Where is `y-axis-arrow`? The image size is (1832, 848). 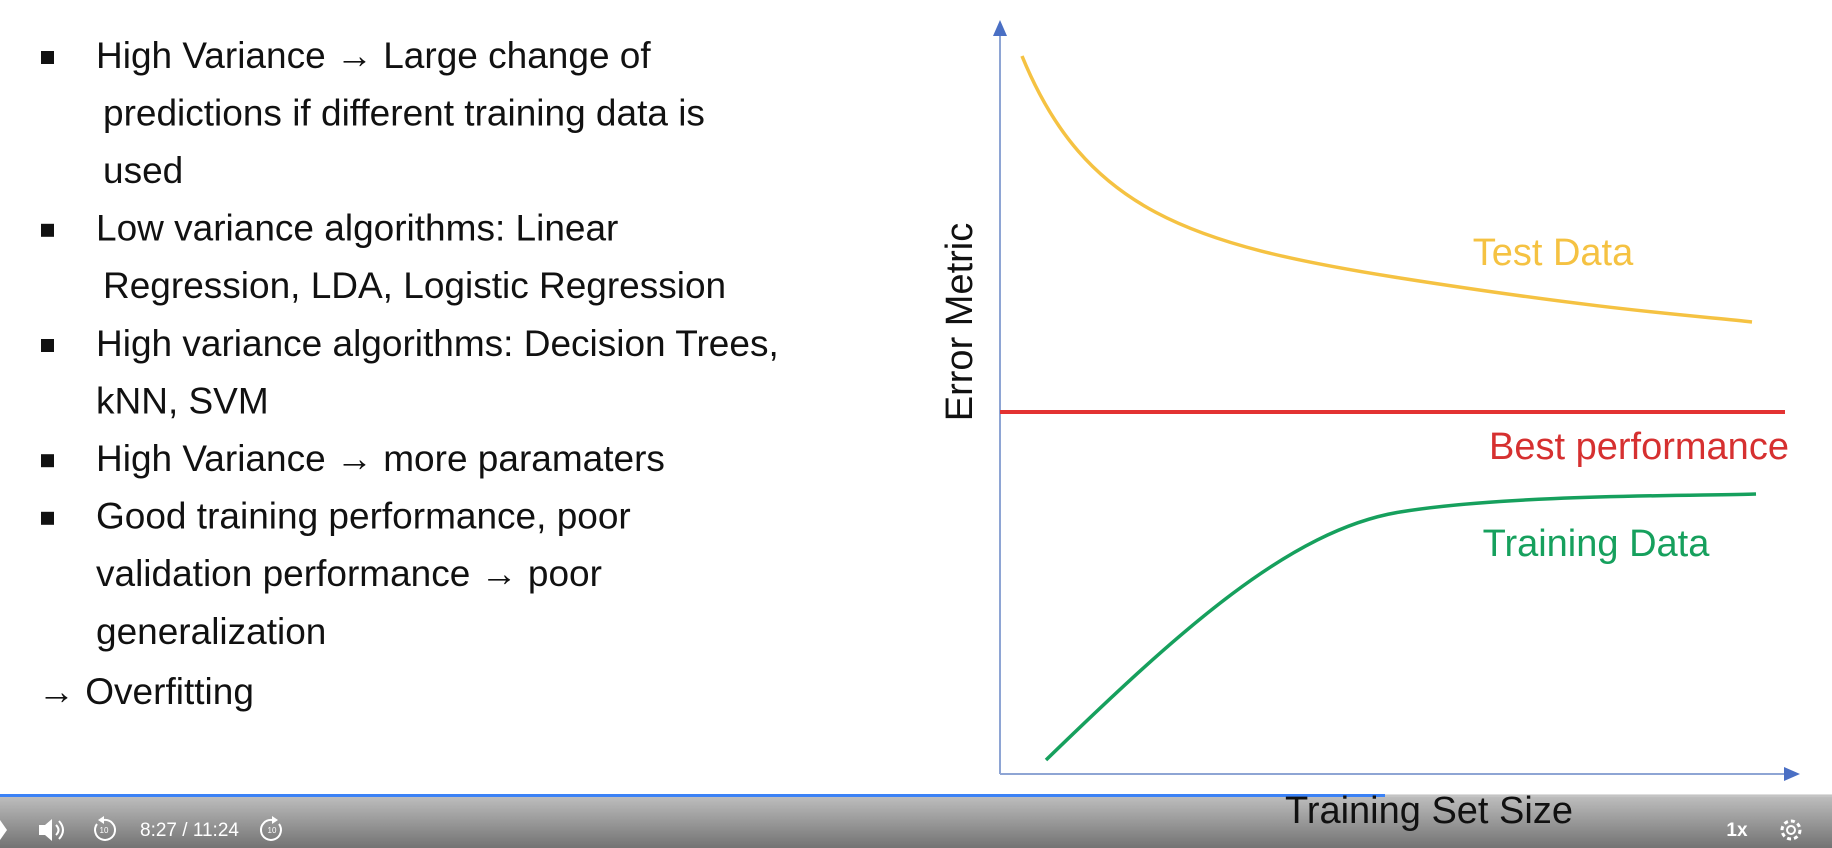 y-axis-arrow is located at coordinates (1000, 28).